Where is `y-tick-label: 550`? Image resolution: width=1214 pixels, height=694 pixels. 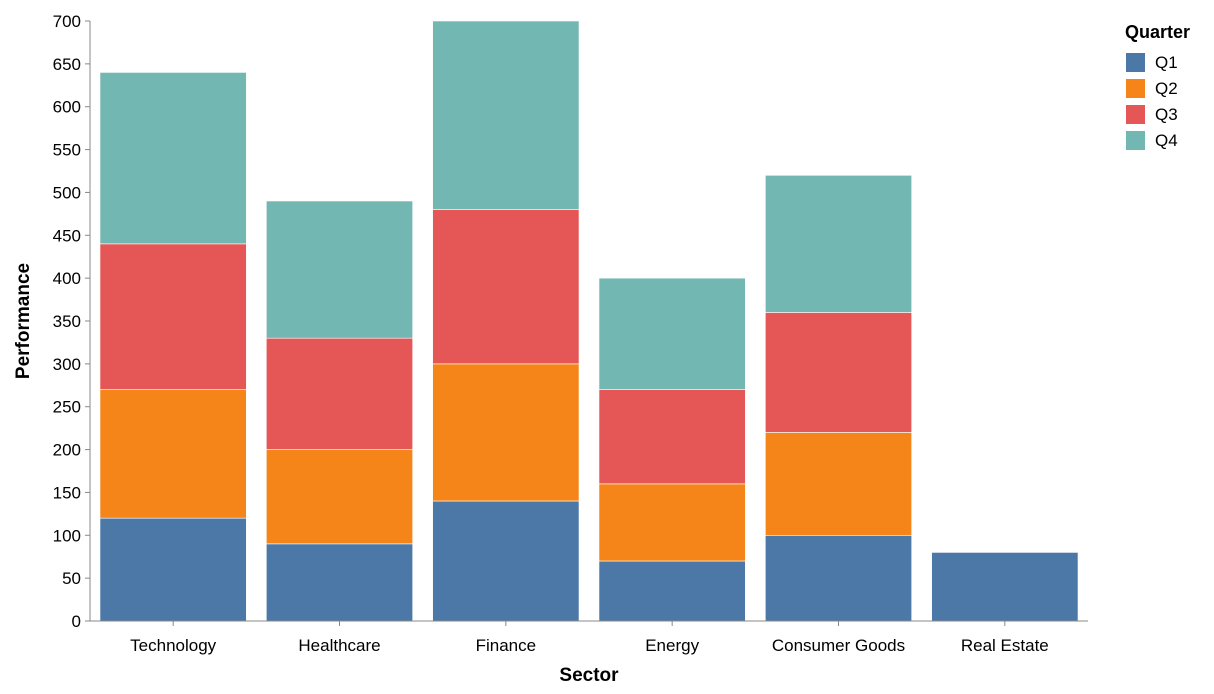
y-tick-label: 550 is located at coordinates (67, 150).